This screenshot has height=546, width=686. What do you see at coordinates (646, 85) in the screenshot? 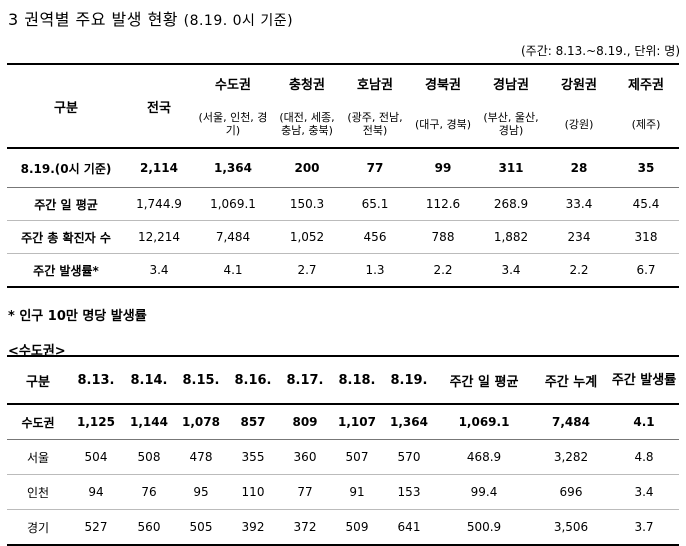
I see `header-region-name: 제주권` at bounding box center [646, 85].